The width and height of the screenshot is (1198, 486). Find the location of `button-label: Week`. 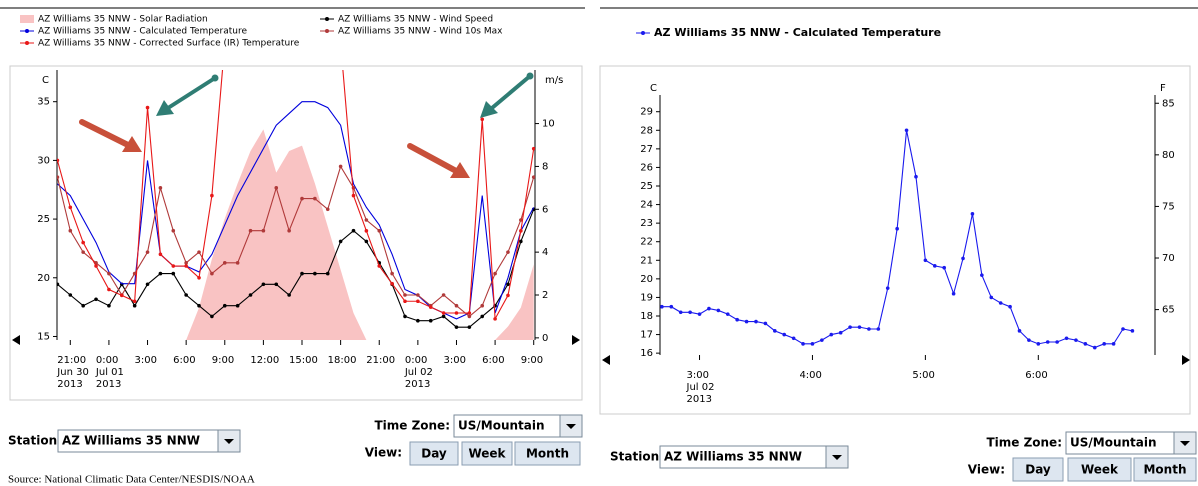

button-label: Week is located at coordinates (487, 454).